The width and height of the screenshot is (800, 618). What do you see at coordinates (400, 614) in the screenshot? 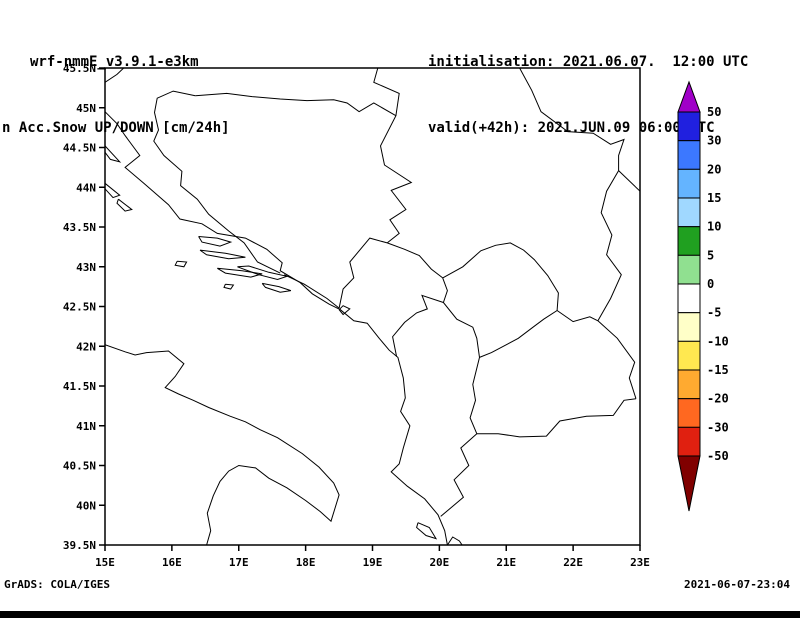
I see `bottom-edge-bar` at bounding box center [400, 614].